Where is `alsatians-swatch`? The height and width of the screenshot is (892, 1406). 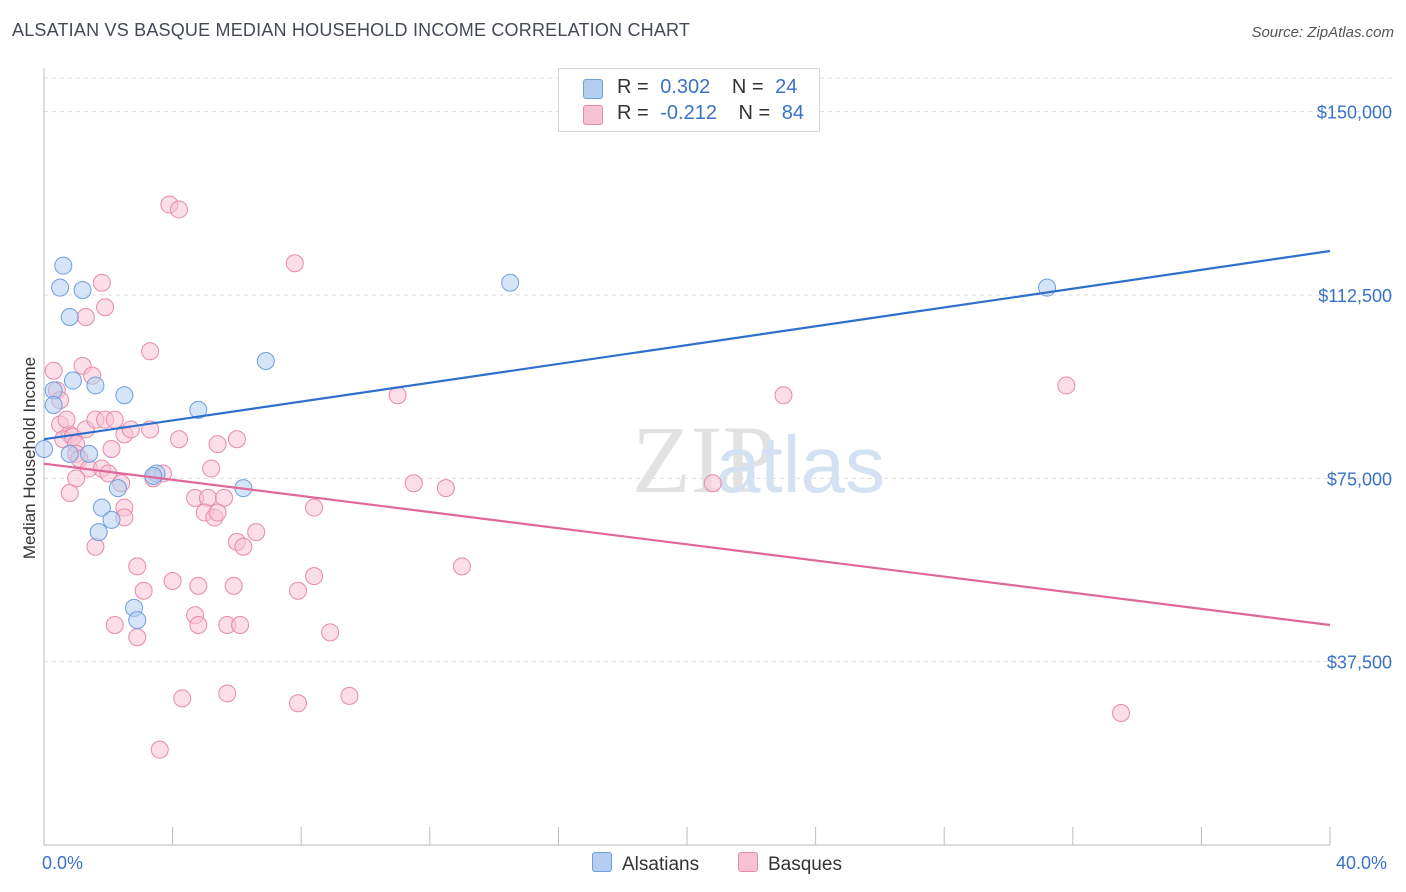 alsatians-swatch is located at coordinates (602, 862).